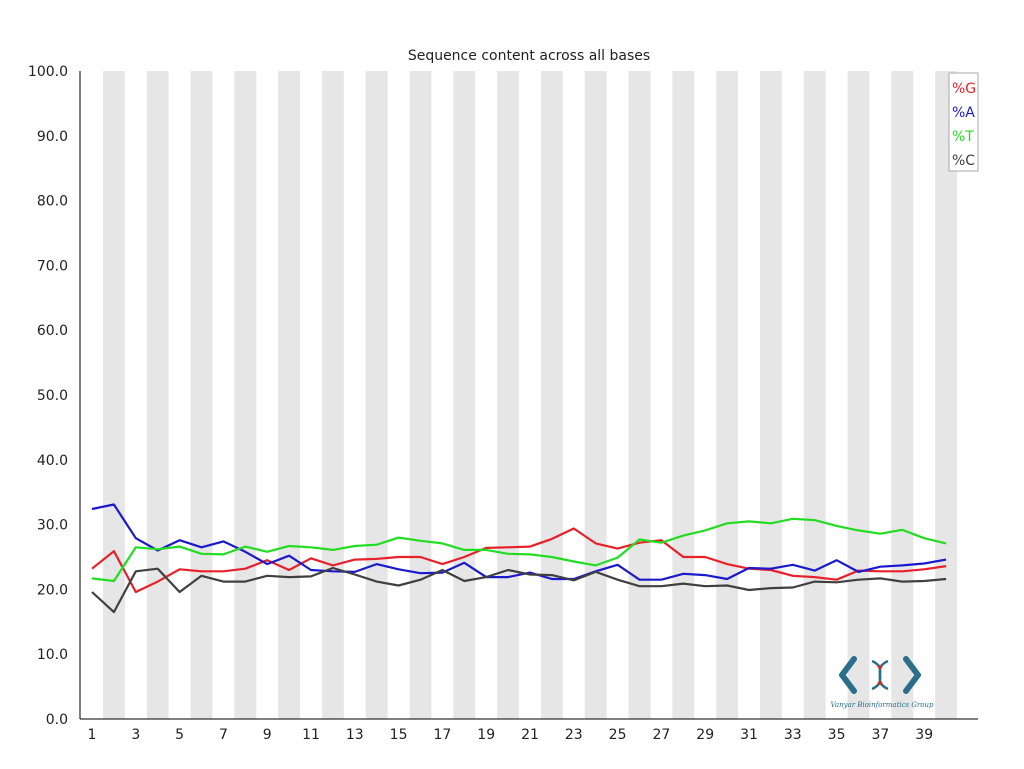 The width and height of the screenshot is (1024, 769). I want to click on y-tick-label: 30.0, so click(52, 526).